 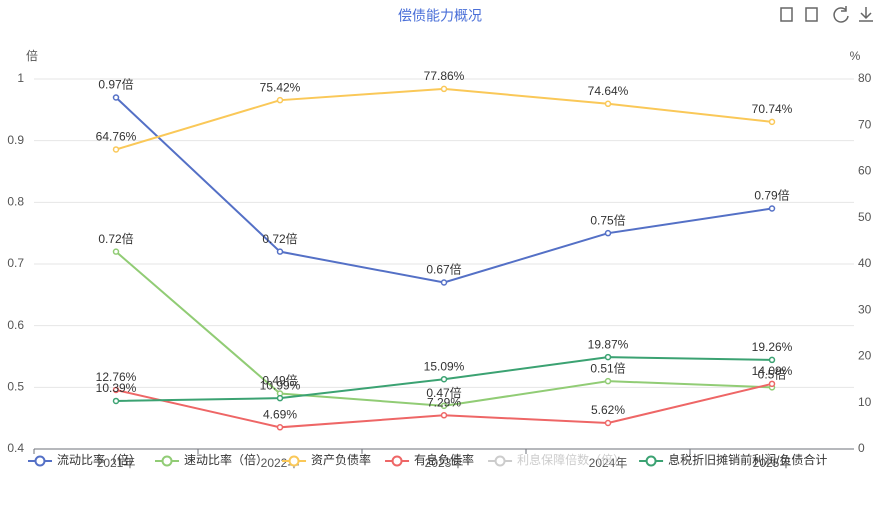 What do you see at coordinates (608, 91) in the screenshot?
I see `data-label: 74.64%` at bounding box center [608, 91].